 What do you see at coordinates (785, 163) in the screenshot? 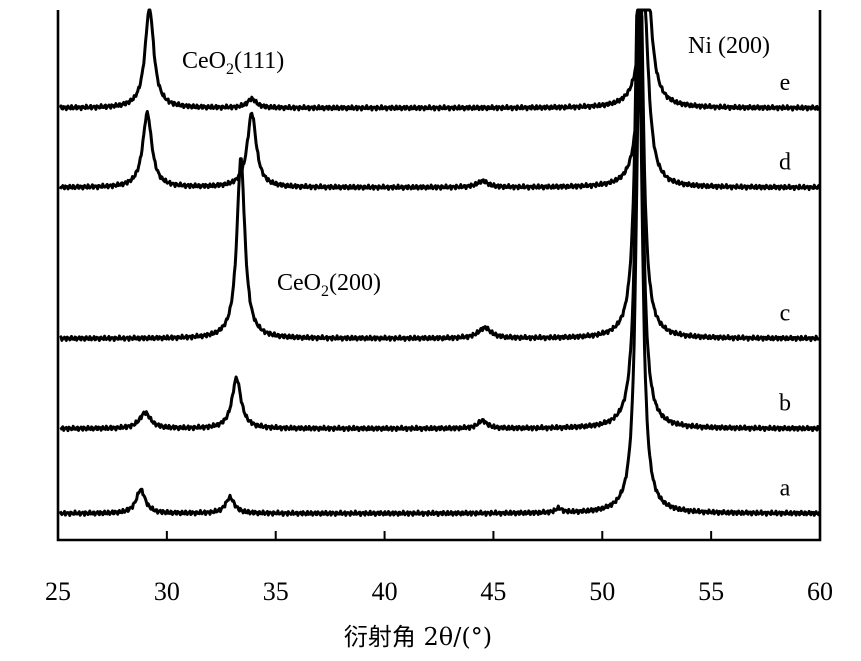
I see `series-label-d: d` at bounding box center [785, 163].